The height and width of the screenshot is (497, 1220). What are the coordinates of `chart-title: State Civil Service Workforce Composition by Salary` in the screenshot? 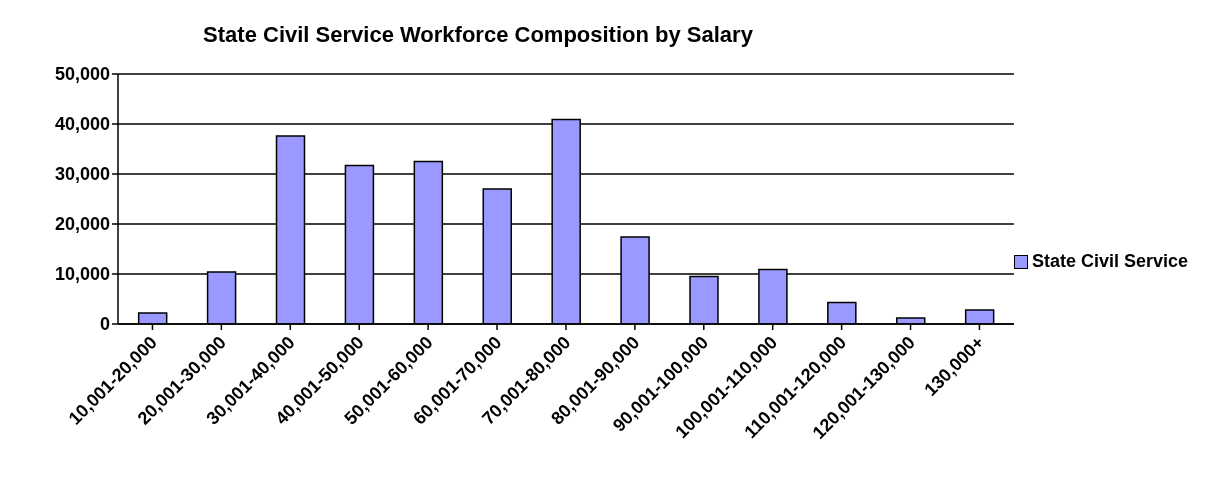 It's located at (478, 35).